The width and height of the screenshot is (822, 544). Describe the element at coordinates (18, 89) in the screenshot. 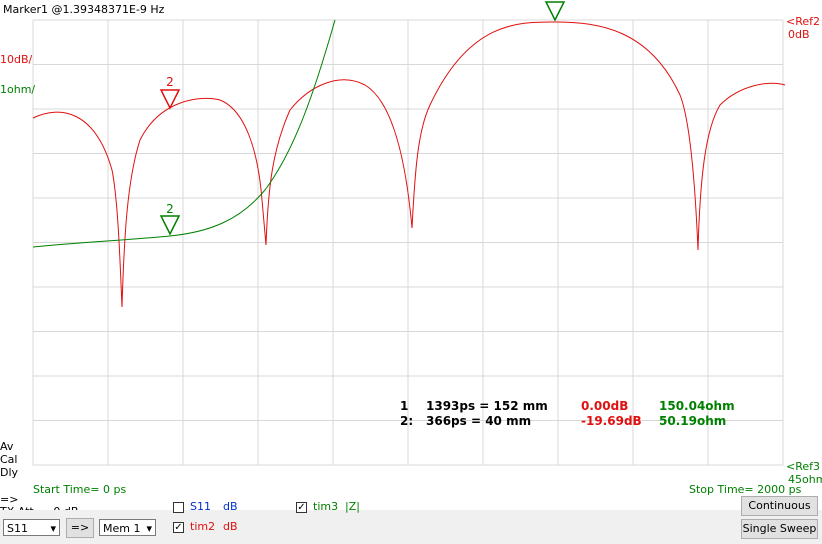

I see `scale: 1ohm/` at that location.